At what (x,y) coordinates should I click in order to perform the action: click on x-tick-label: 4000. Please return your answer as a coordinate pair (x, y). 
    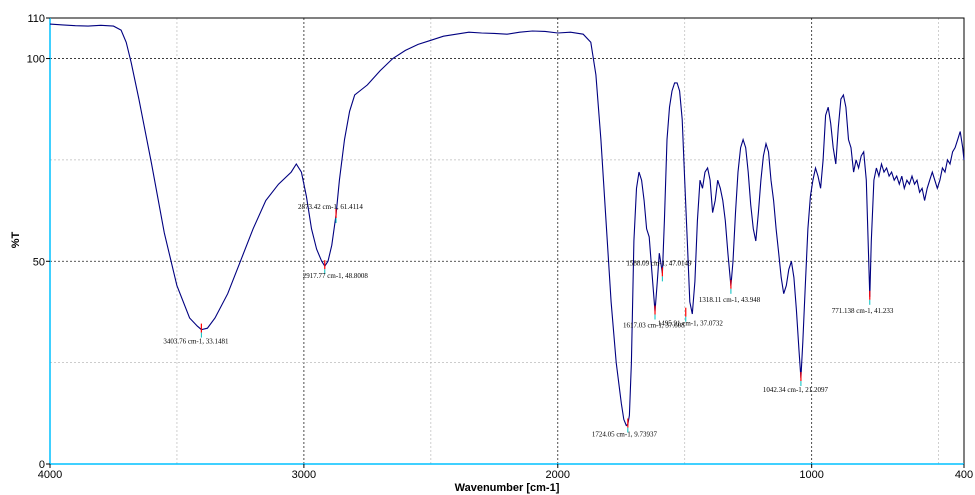
    Looking at the image, I should click on (50, 475).